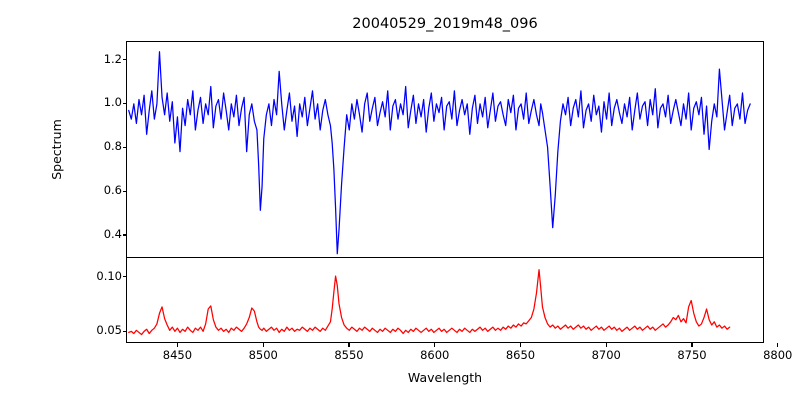 The height and width of the screenshot is (400, 800). What do you see at coordinates (429, 302) in the screenshot?
I see `error-line` at bounding box center [429, 302].